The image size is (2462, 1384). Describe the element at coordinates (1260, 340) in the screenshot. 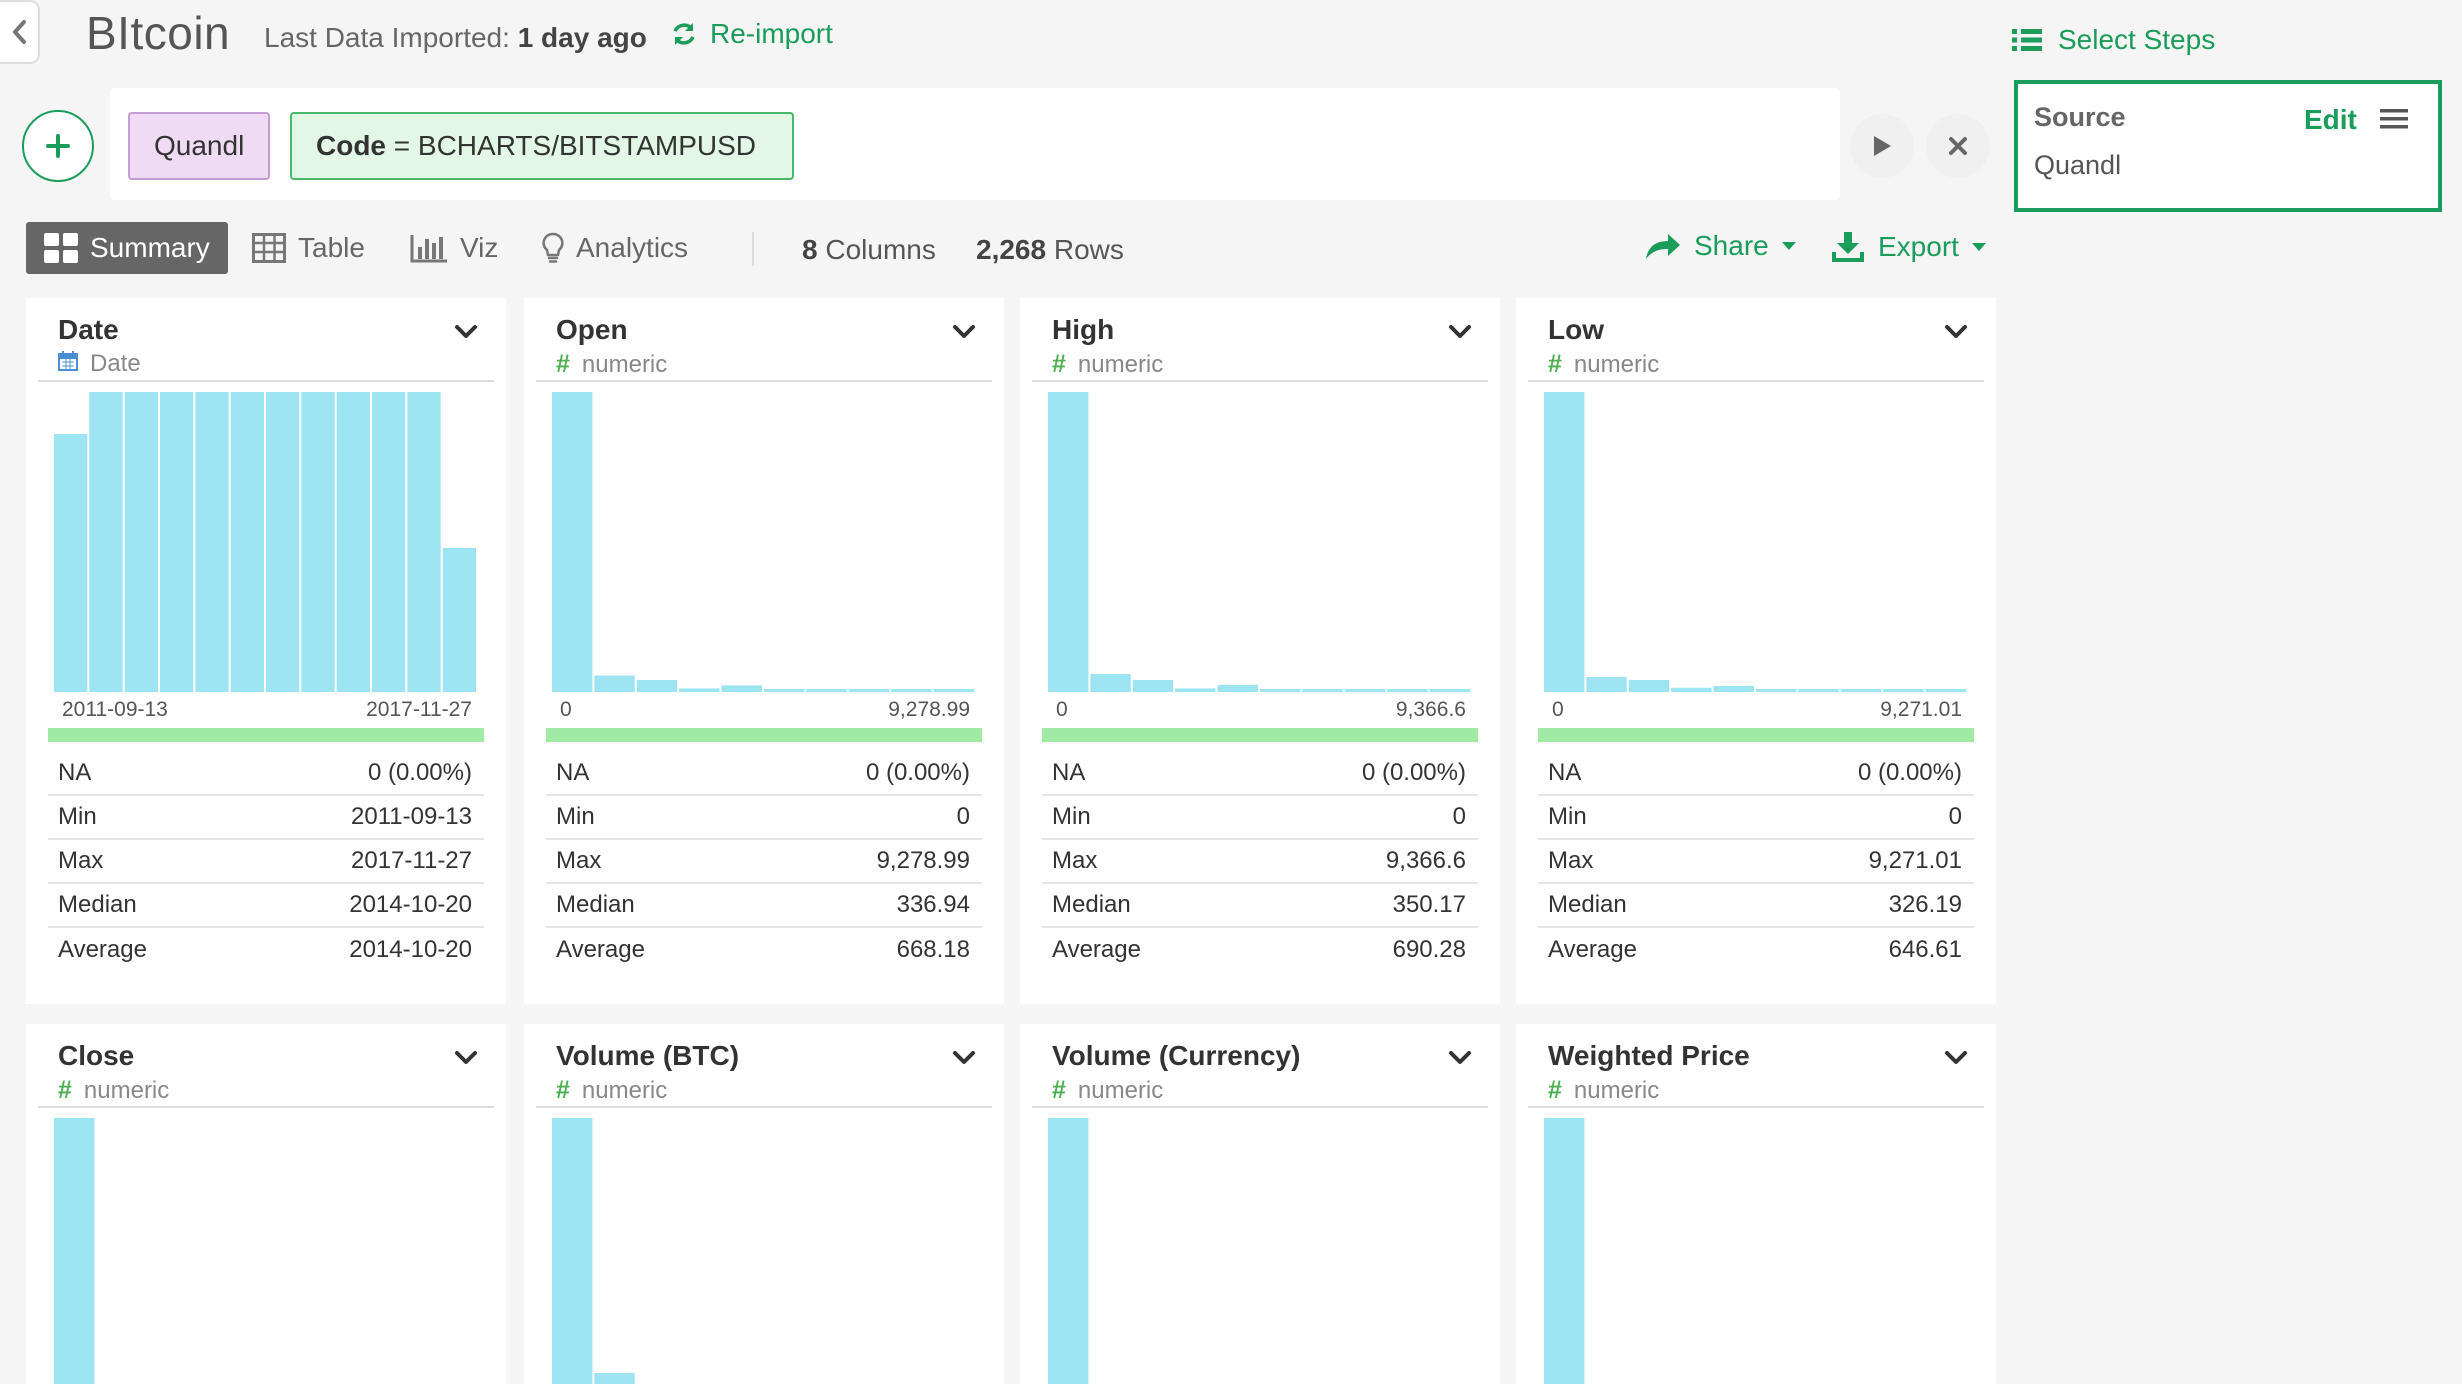

I see `column-header: High # numeric` at that location.